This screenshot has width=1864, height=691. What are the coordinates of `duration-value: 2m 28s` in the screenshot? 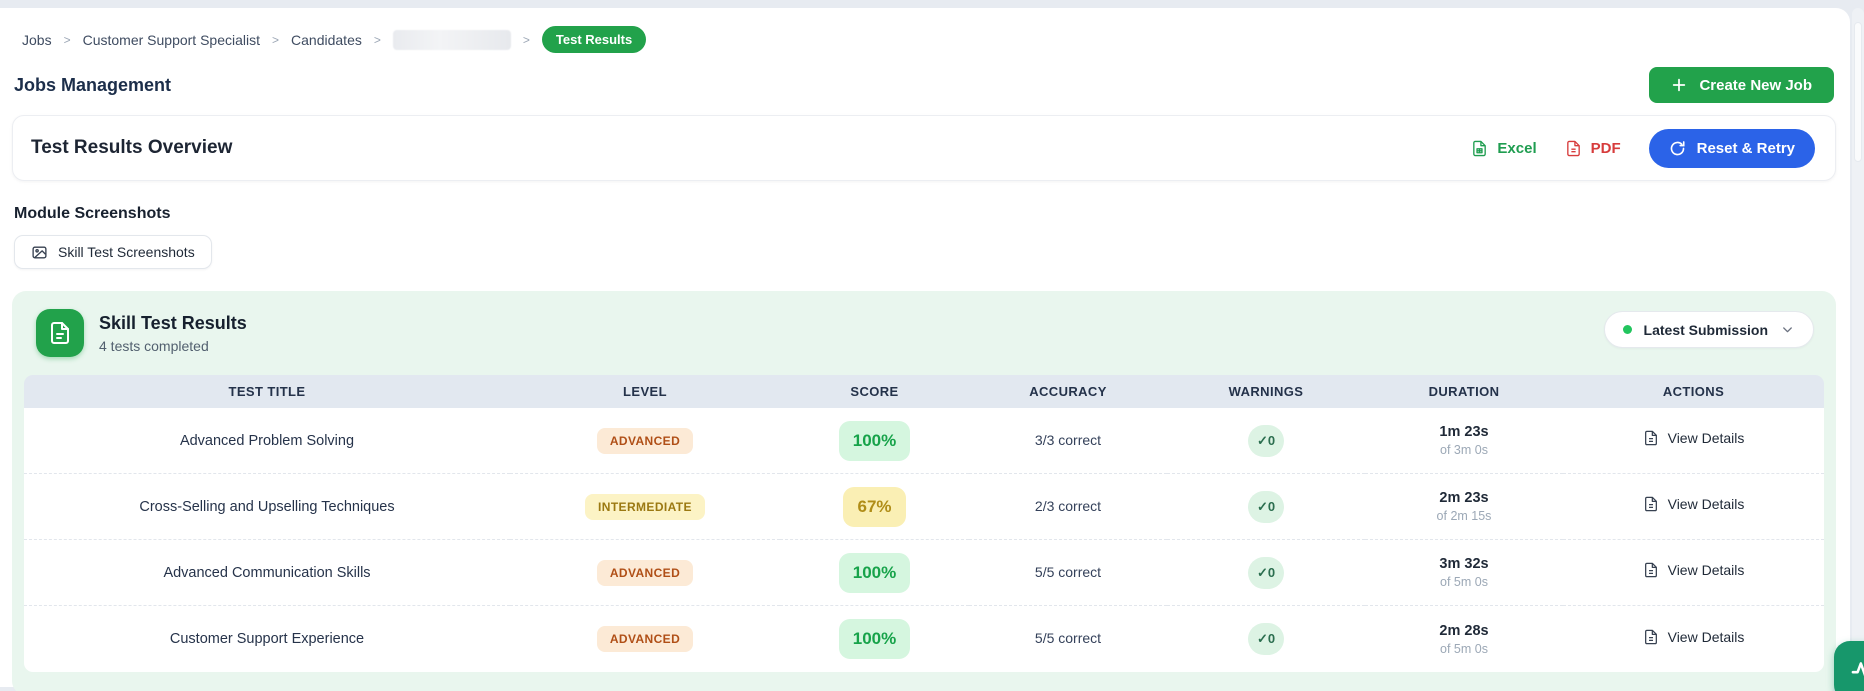 It's located at (1464, 630).